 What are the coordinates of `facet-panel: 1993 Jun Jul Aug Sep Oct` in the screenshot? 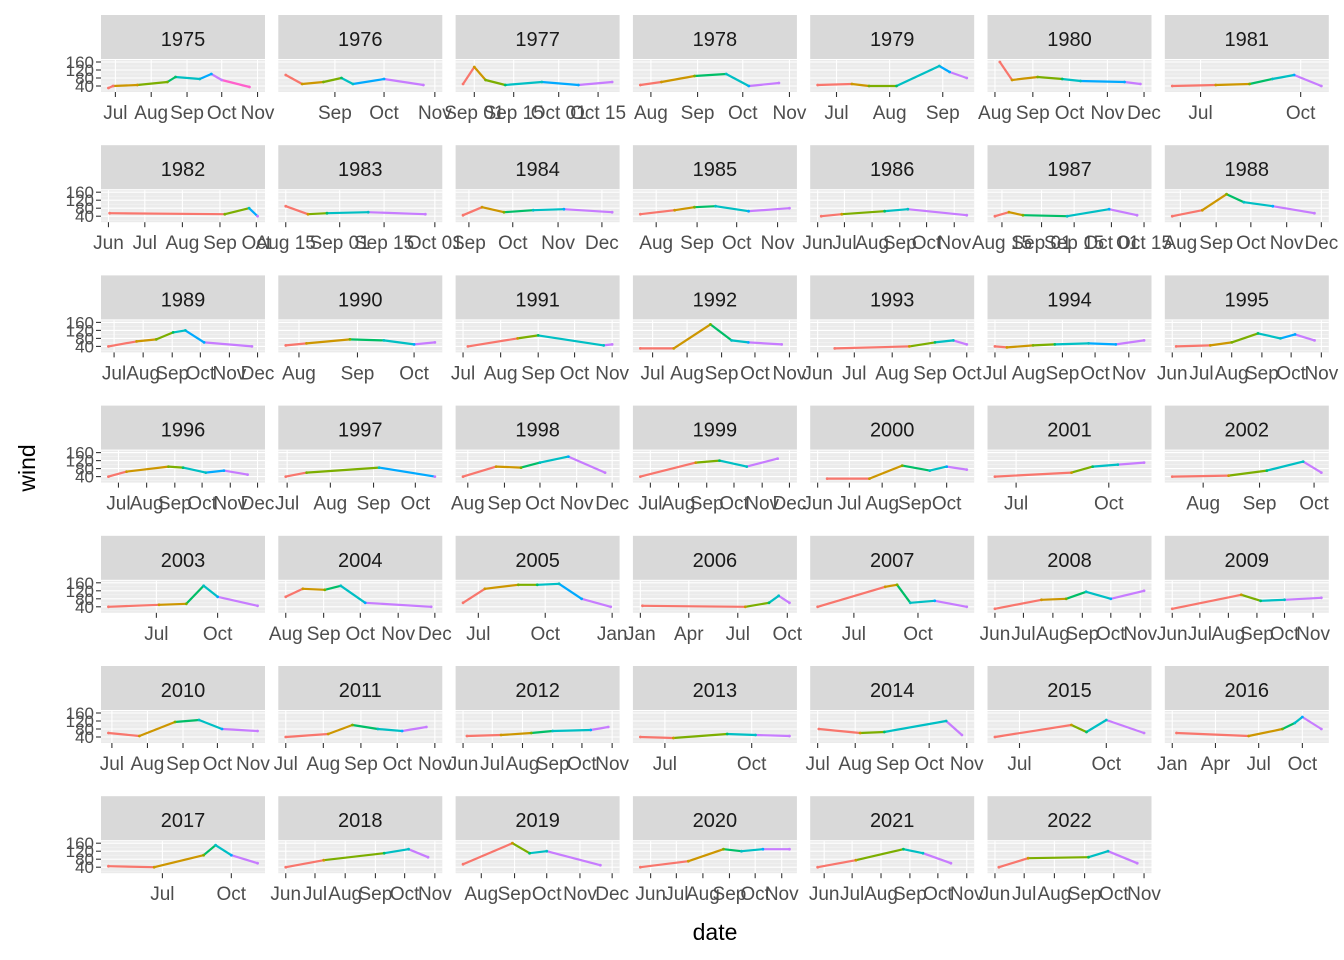 It's located at (892, 329).